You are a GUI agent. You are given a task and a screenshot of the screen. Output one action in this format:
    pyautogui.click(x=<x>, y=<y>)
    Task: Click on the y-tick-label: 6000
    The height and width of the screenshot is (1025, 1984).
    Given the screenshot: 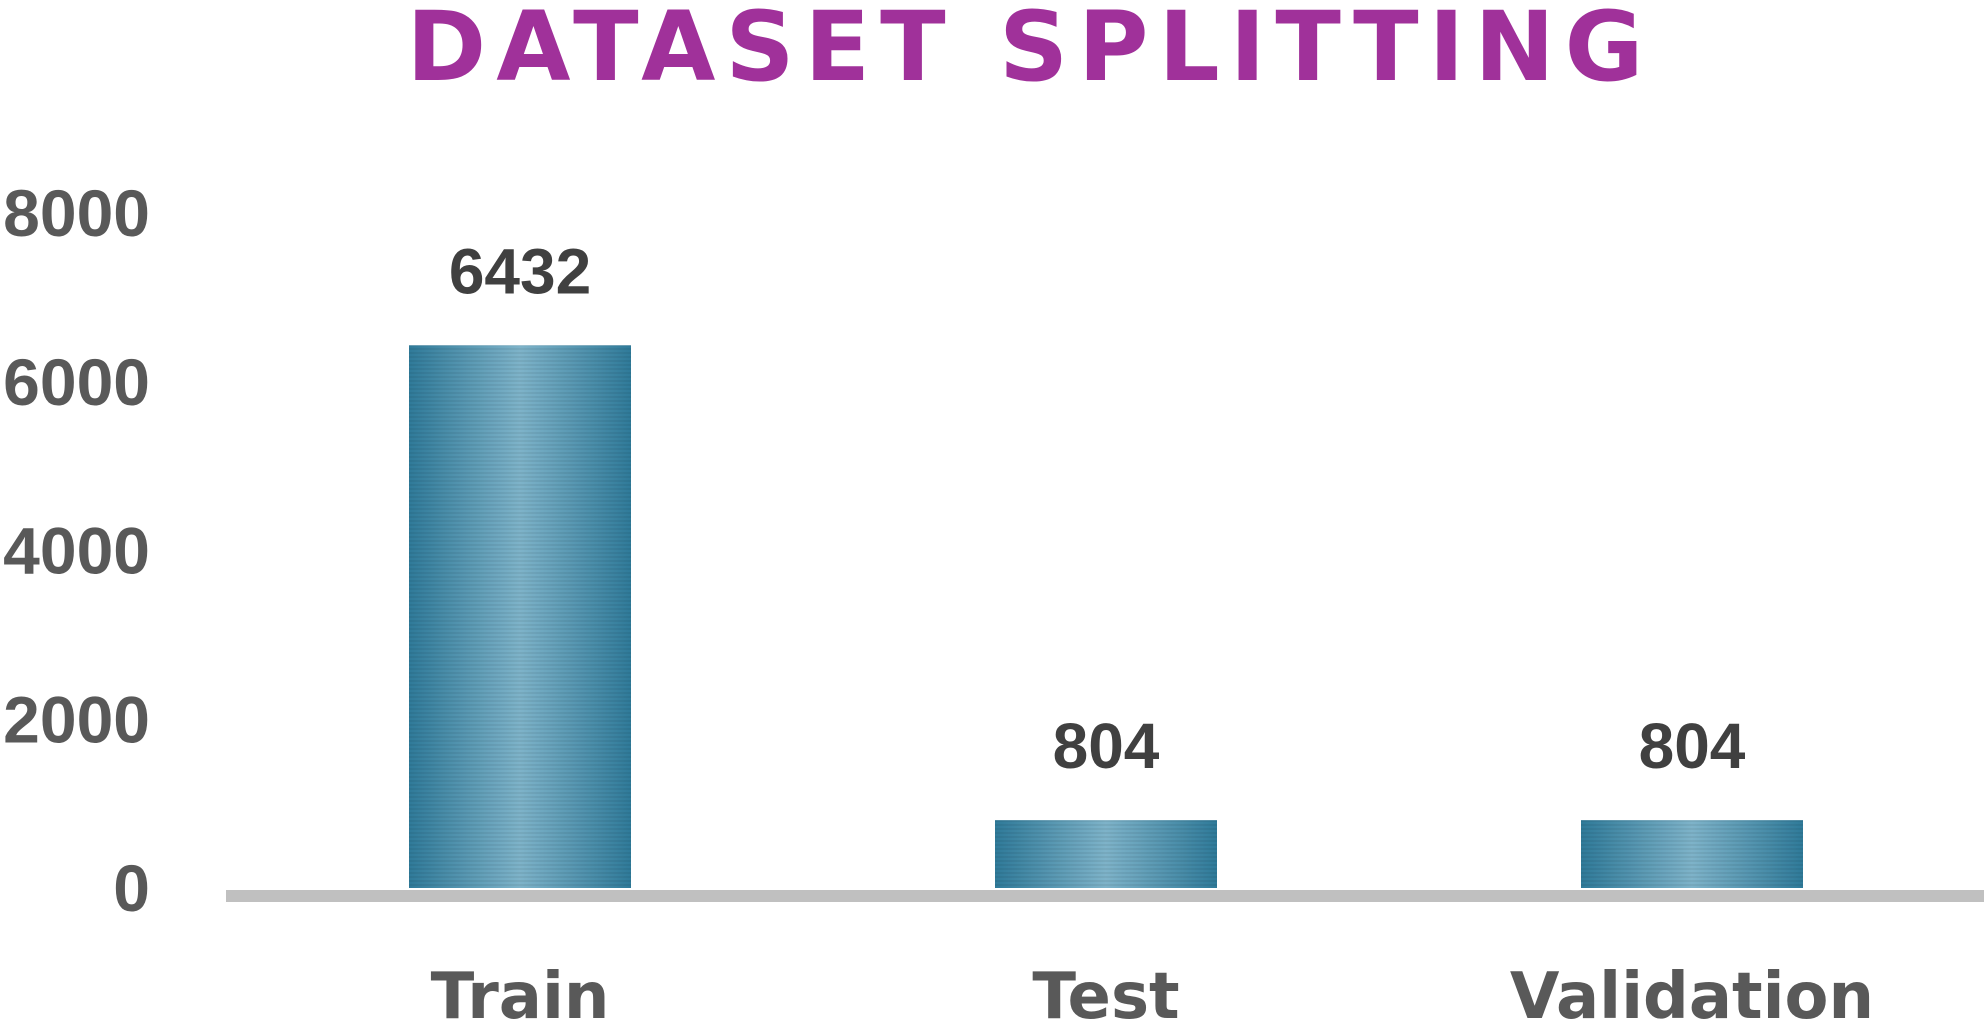 What is the action you would take?
    pyautogui.click(x=76, y=382)
    